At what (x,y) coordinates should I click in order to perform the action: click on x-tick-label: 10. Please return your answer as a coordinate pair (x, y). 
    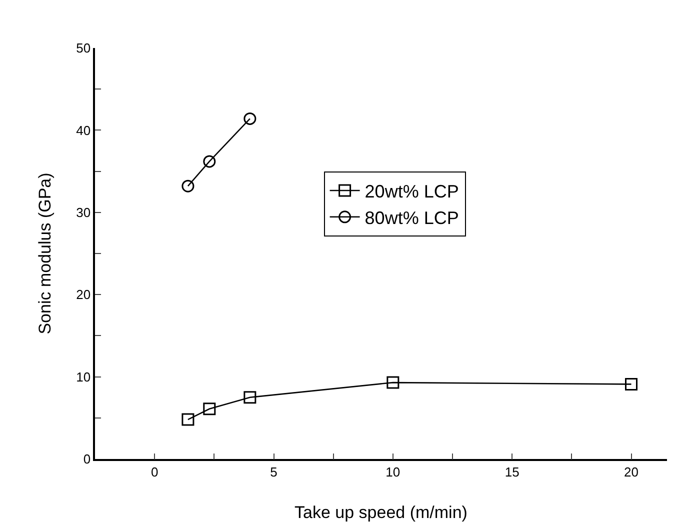
    Looking at the image, I should click on (393, 472).